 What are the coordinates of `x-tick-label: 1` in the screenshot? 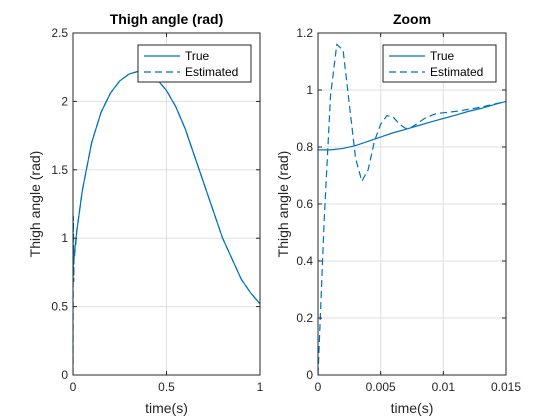 It's located at (260, 387).